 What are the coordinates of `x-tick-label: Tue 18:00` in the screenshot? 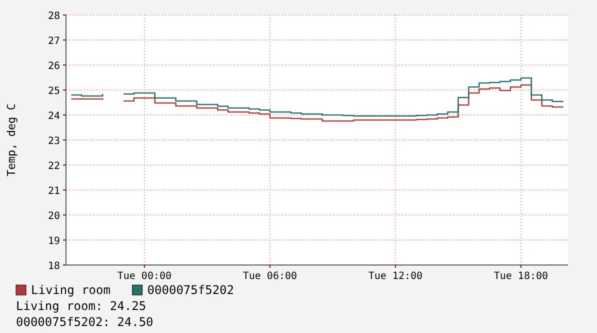 It's located at (521, 276).